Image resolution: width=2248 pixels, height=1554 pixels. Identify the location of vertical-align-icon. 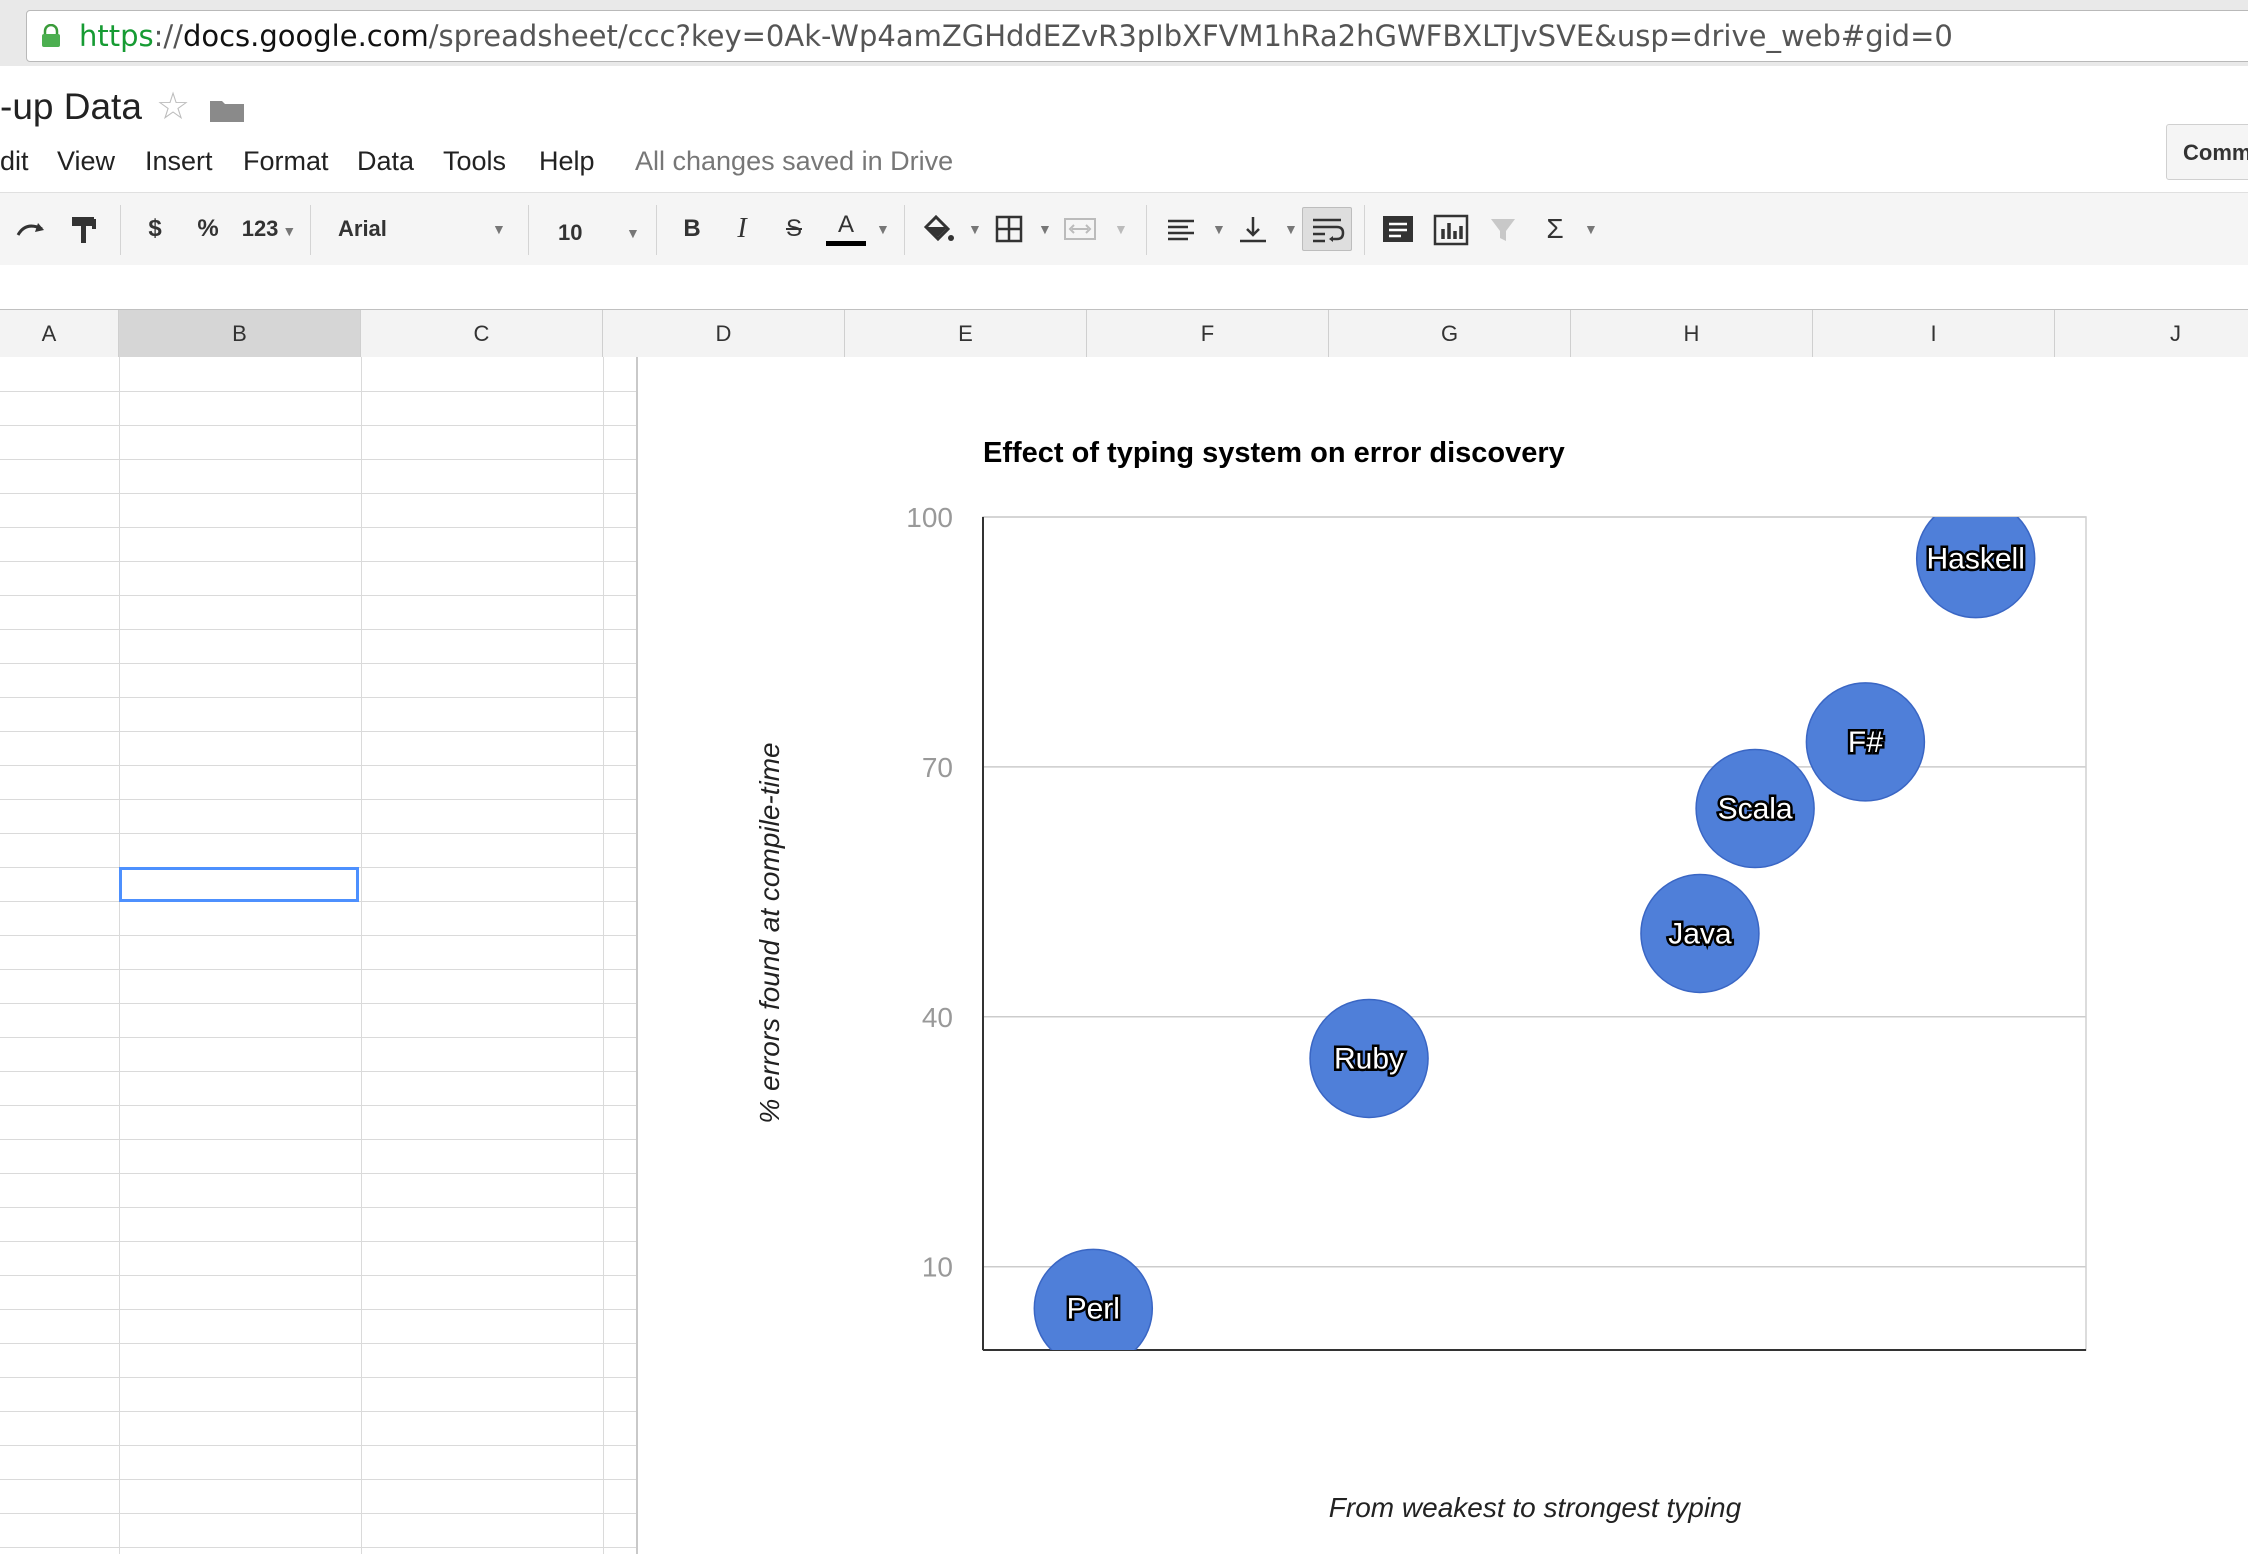
(1253, 229).